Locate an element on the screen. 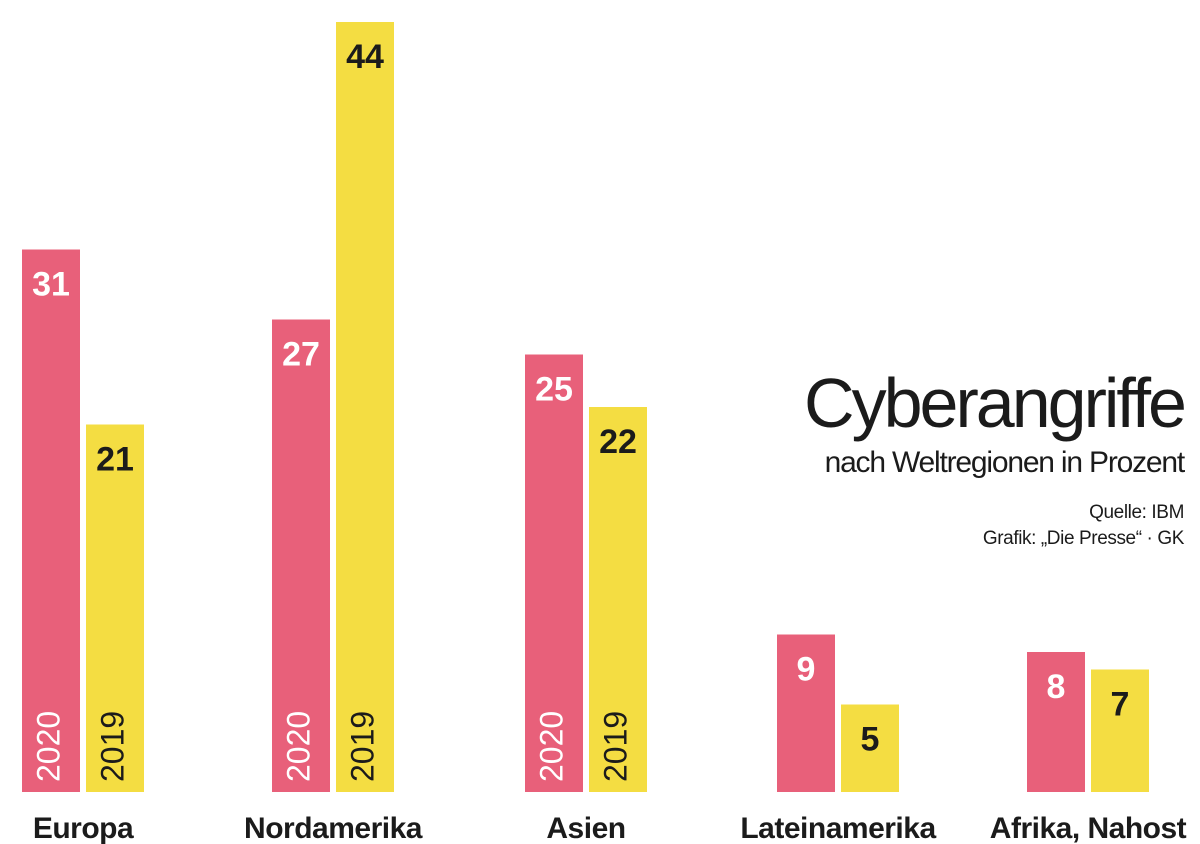 Image resolution: width=1200 pixels, height=844 pixels. value-label-2020-1: 27 is located at coordinates (301, 355).